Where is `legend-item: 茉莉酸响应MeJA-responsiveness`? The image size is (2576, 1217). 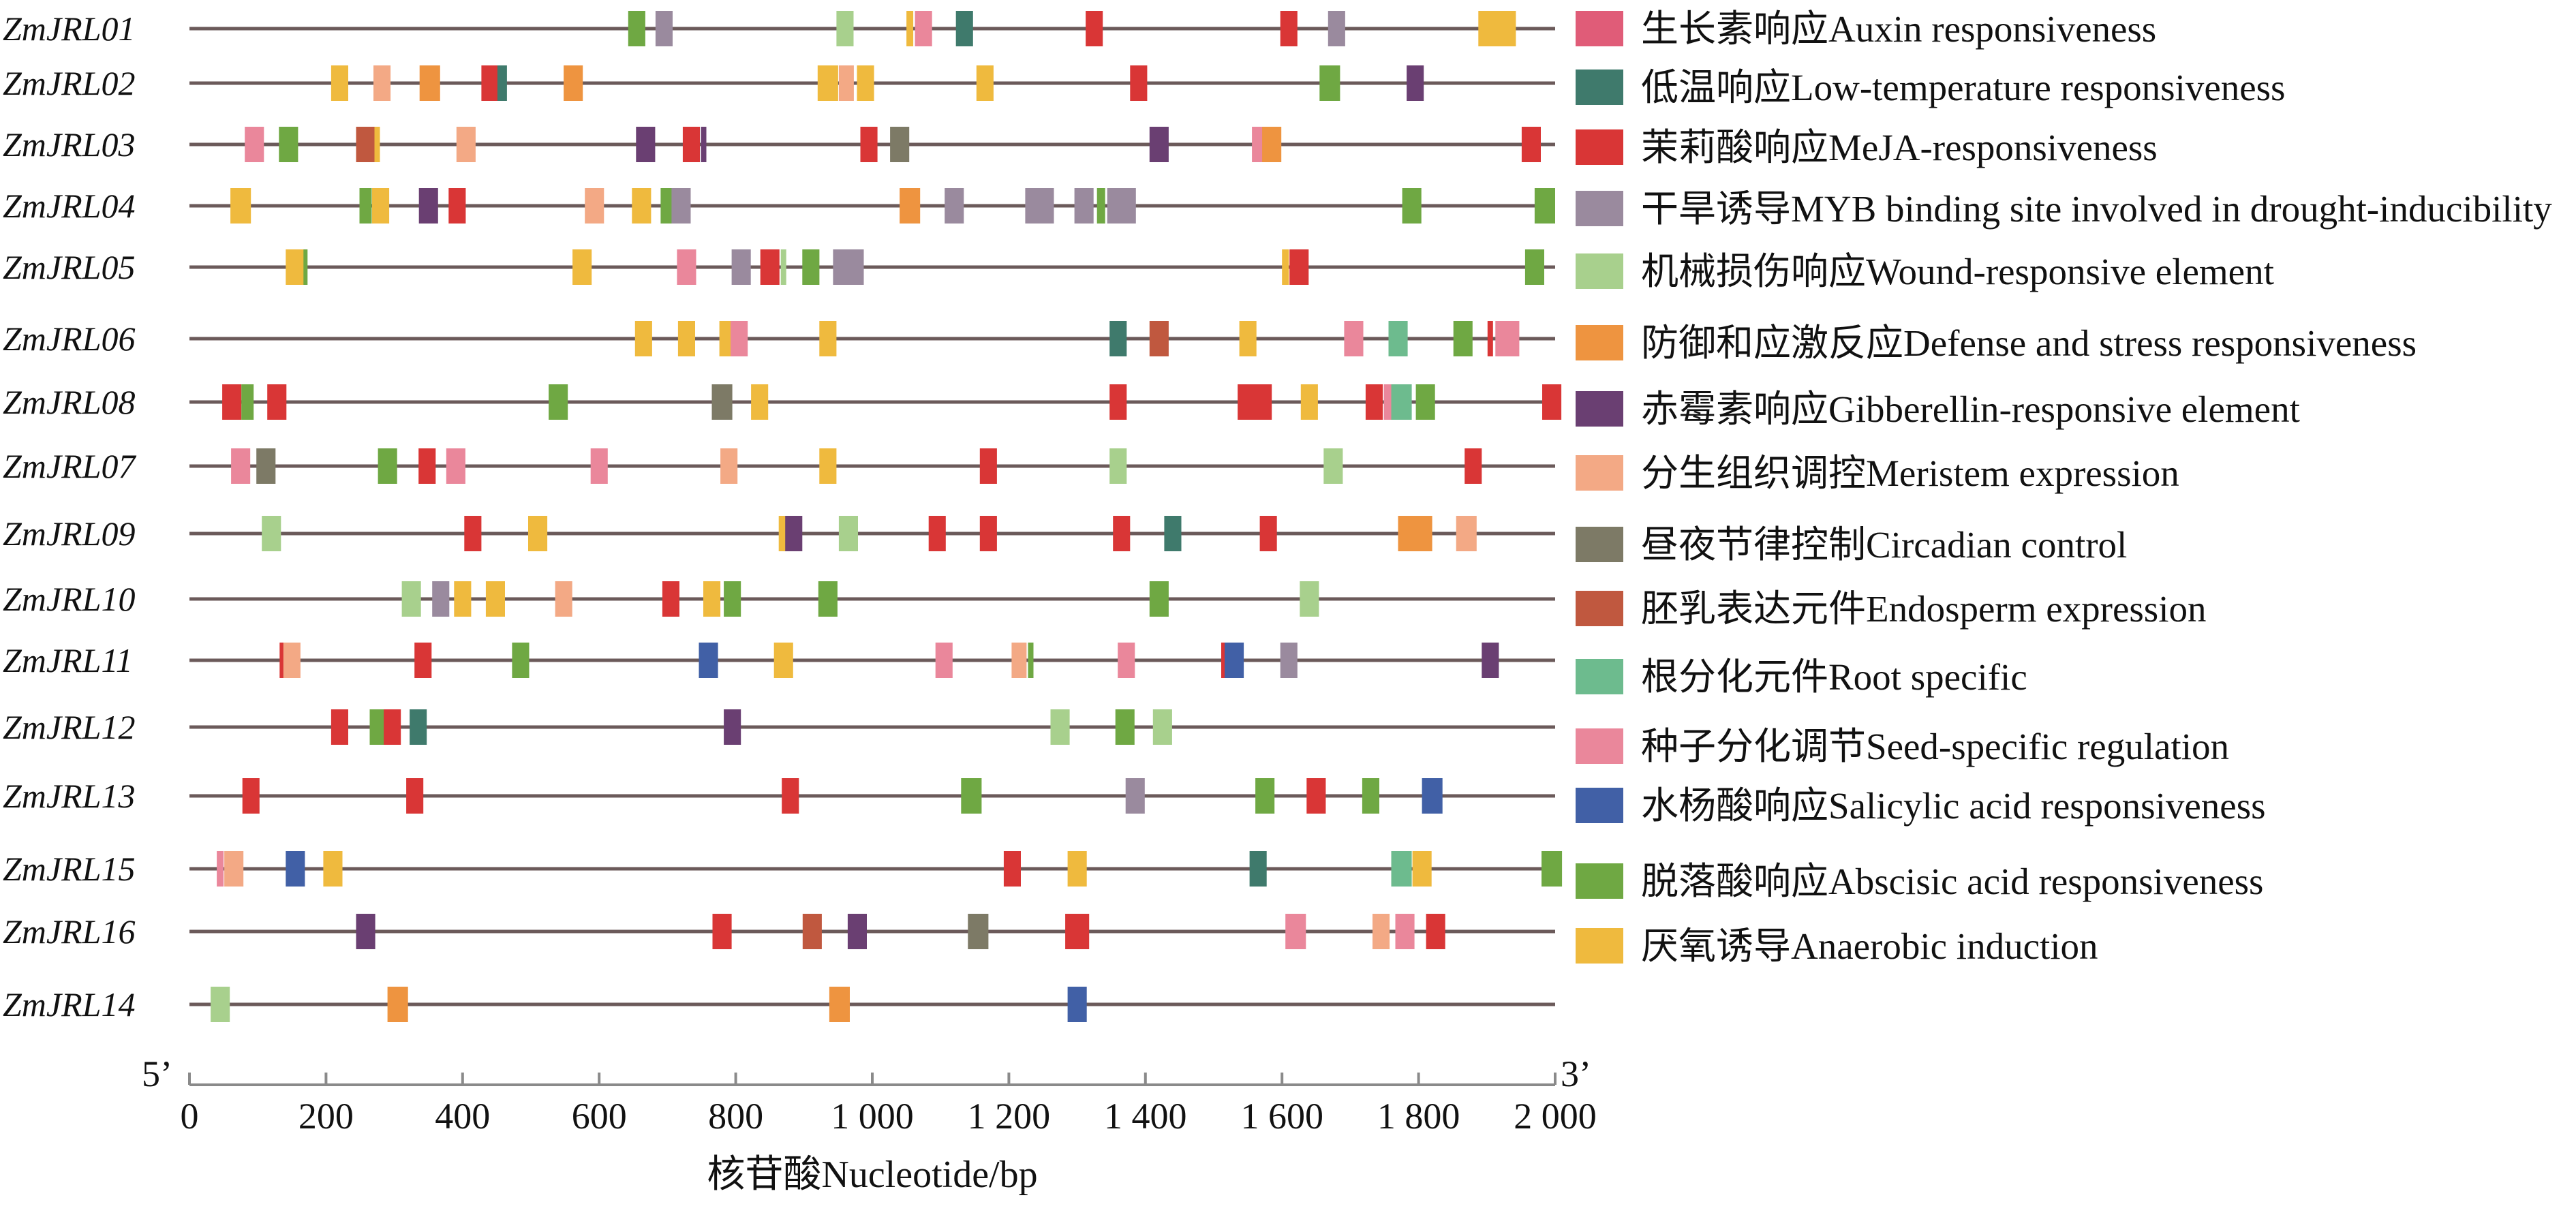
legend-item: 茉莉酸响应MeJA-responsiveness is located at coordinates (1867, 147).